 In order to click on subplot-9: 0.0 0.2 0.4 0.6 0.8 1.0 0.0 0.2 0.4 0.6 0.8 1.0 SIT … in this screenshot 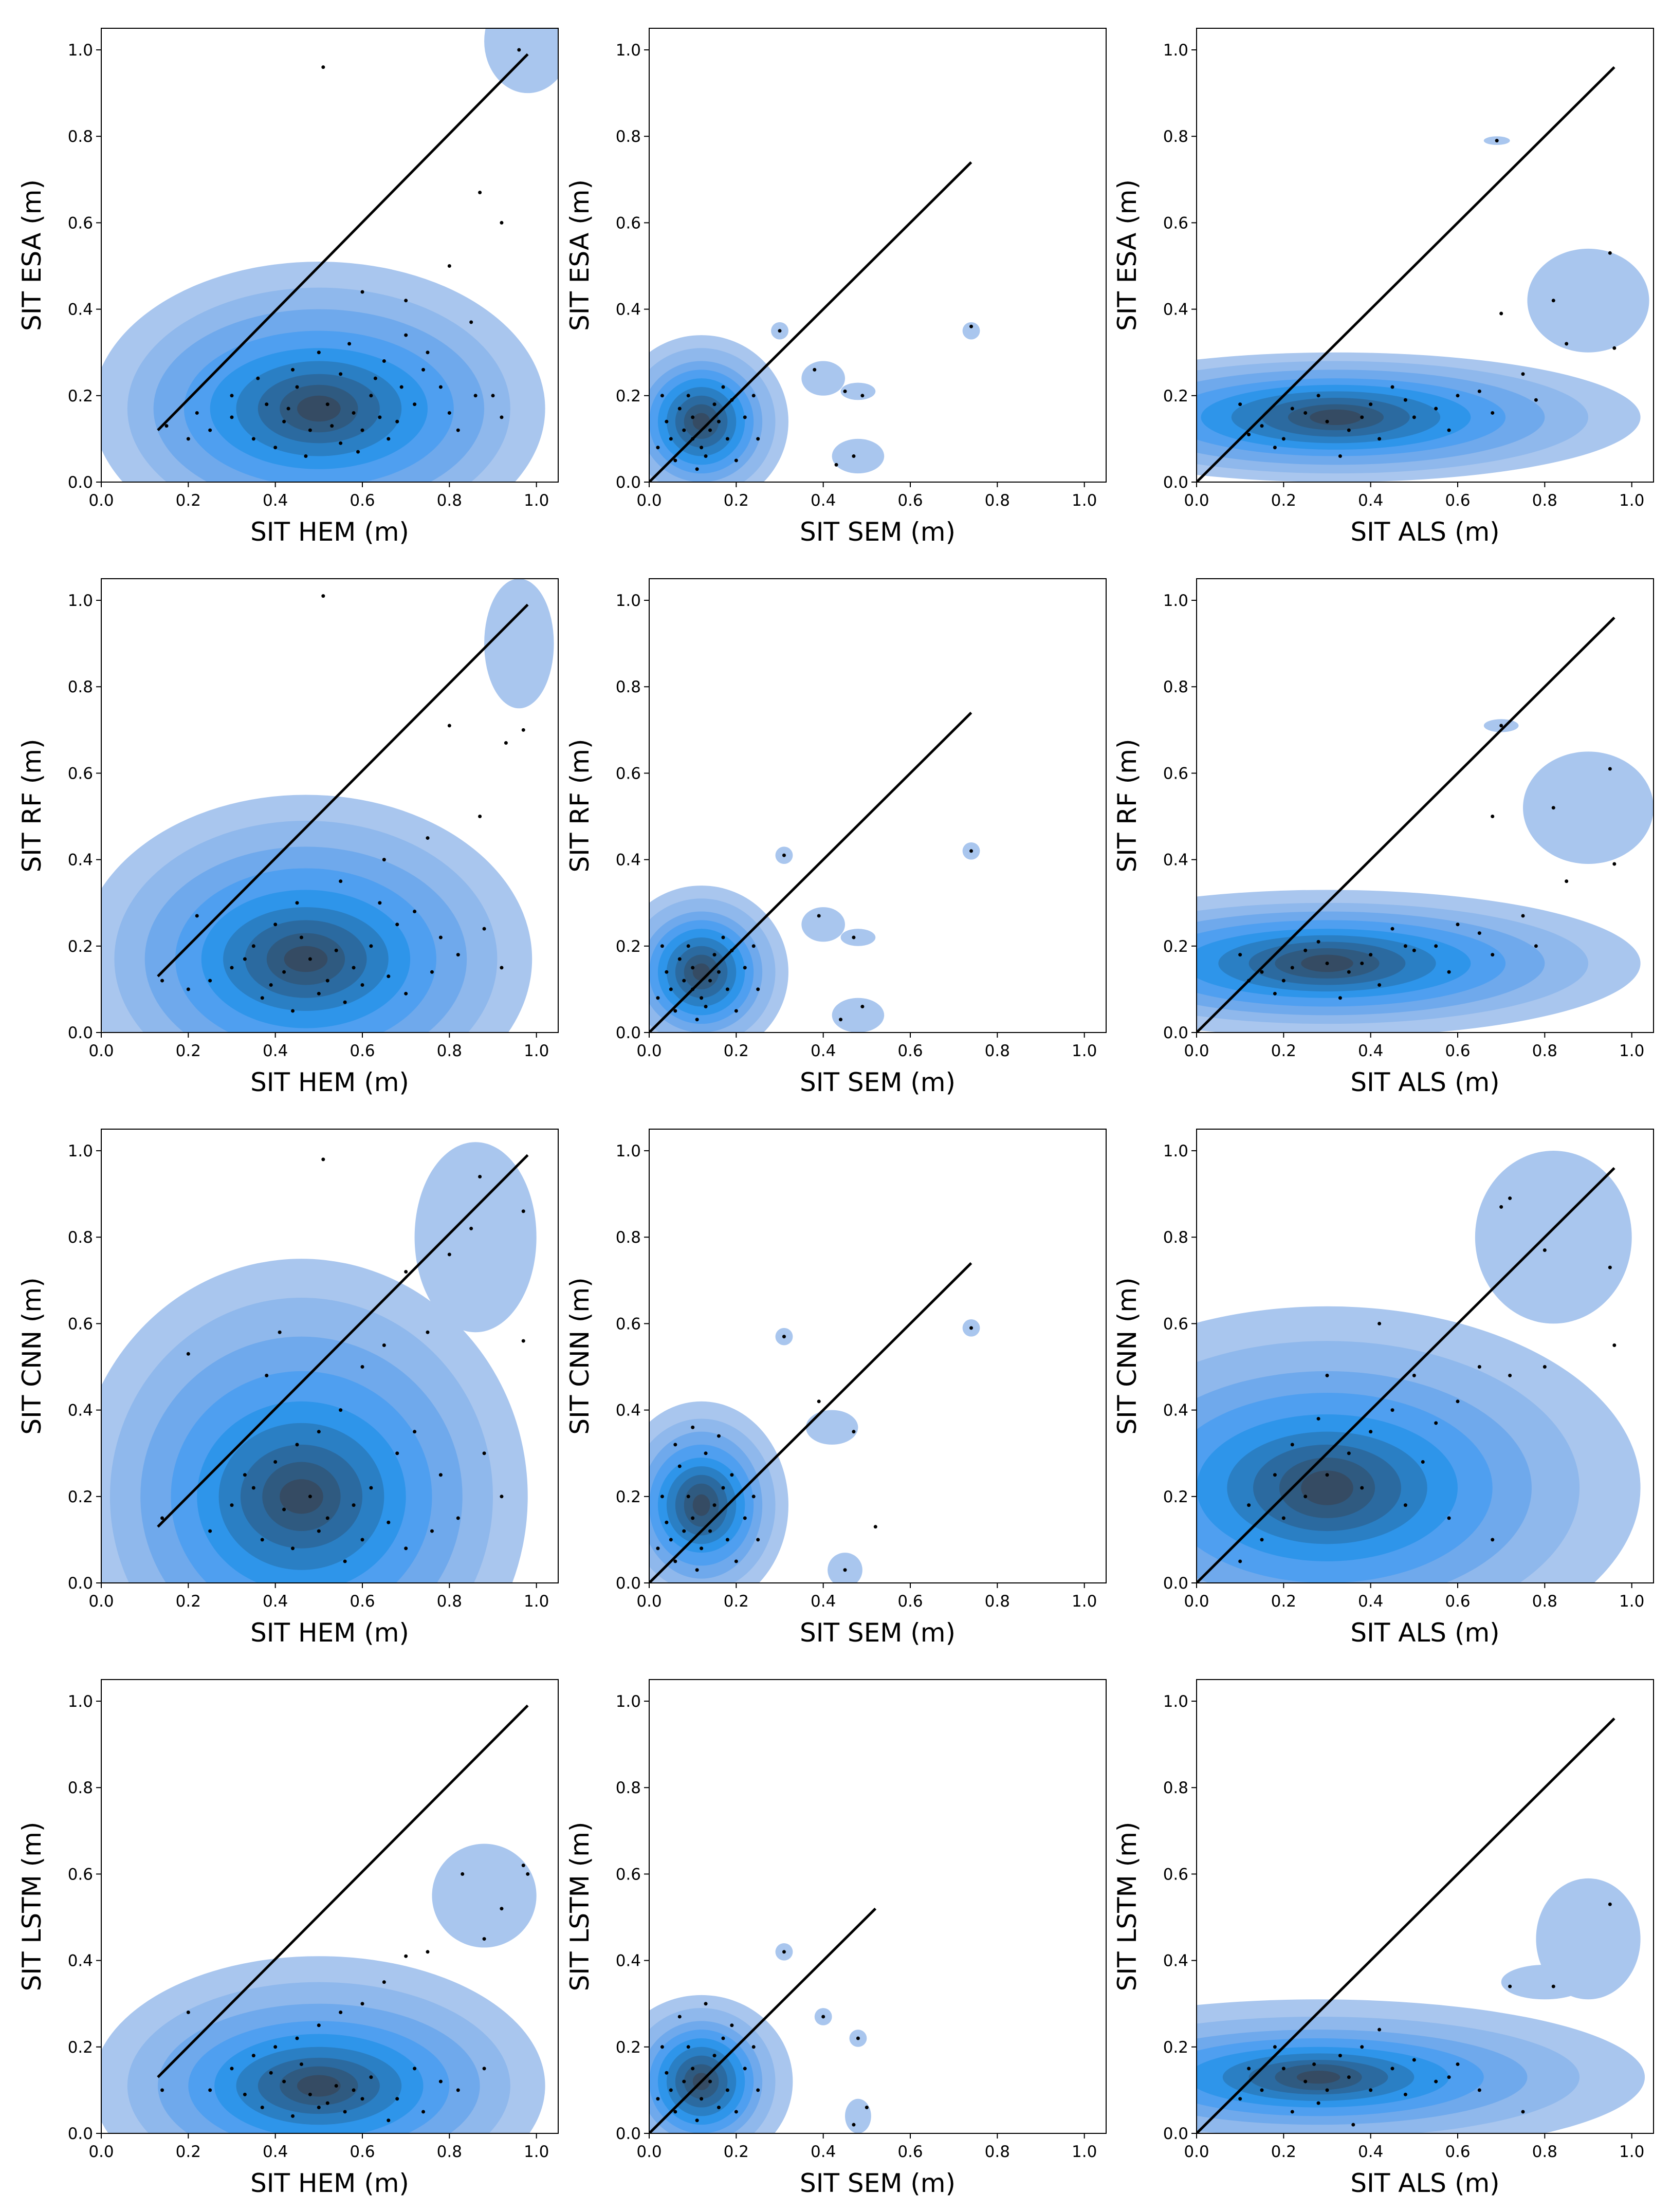, I will do `click(1383, 1388)`.